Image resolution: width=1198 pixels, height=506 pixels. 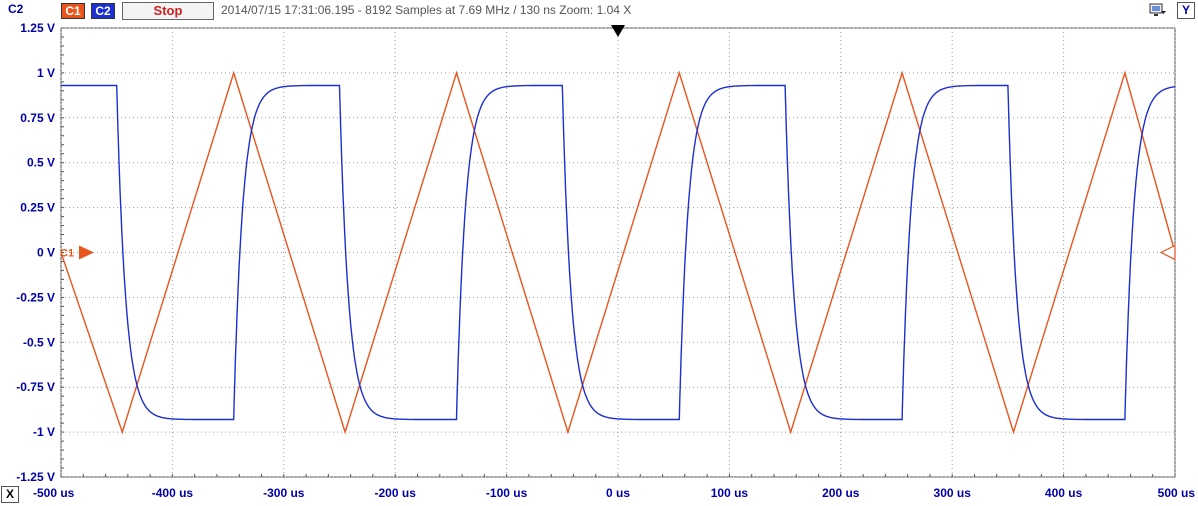 What do you see at coordinates (39, 342) in the screenshot?
I see `y-tick-label: -0.5 V` at bounding box center [39, 342].